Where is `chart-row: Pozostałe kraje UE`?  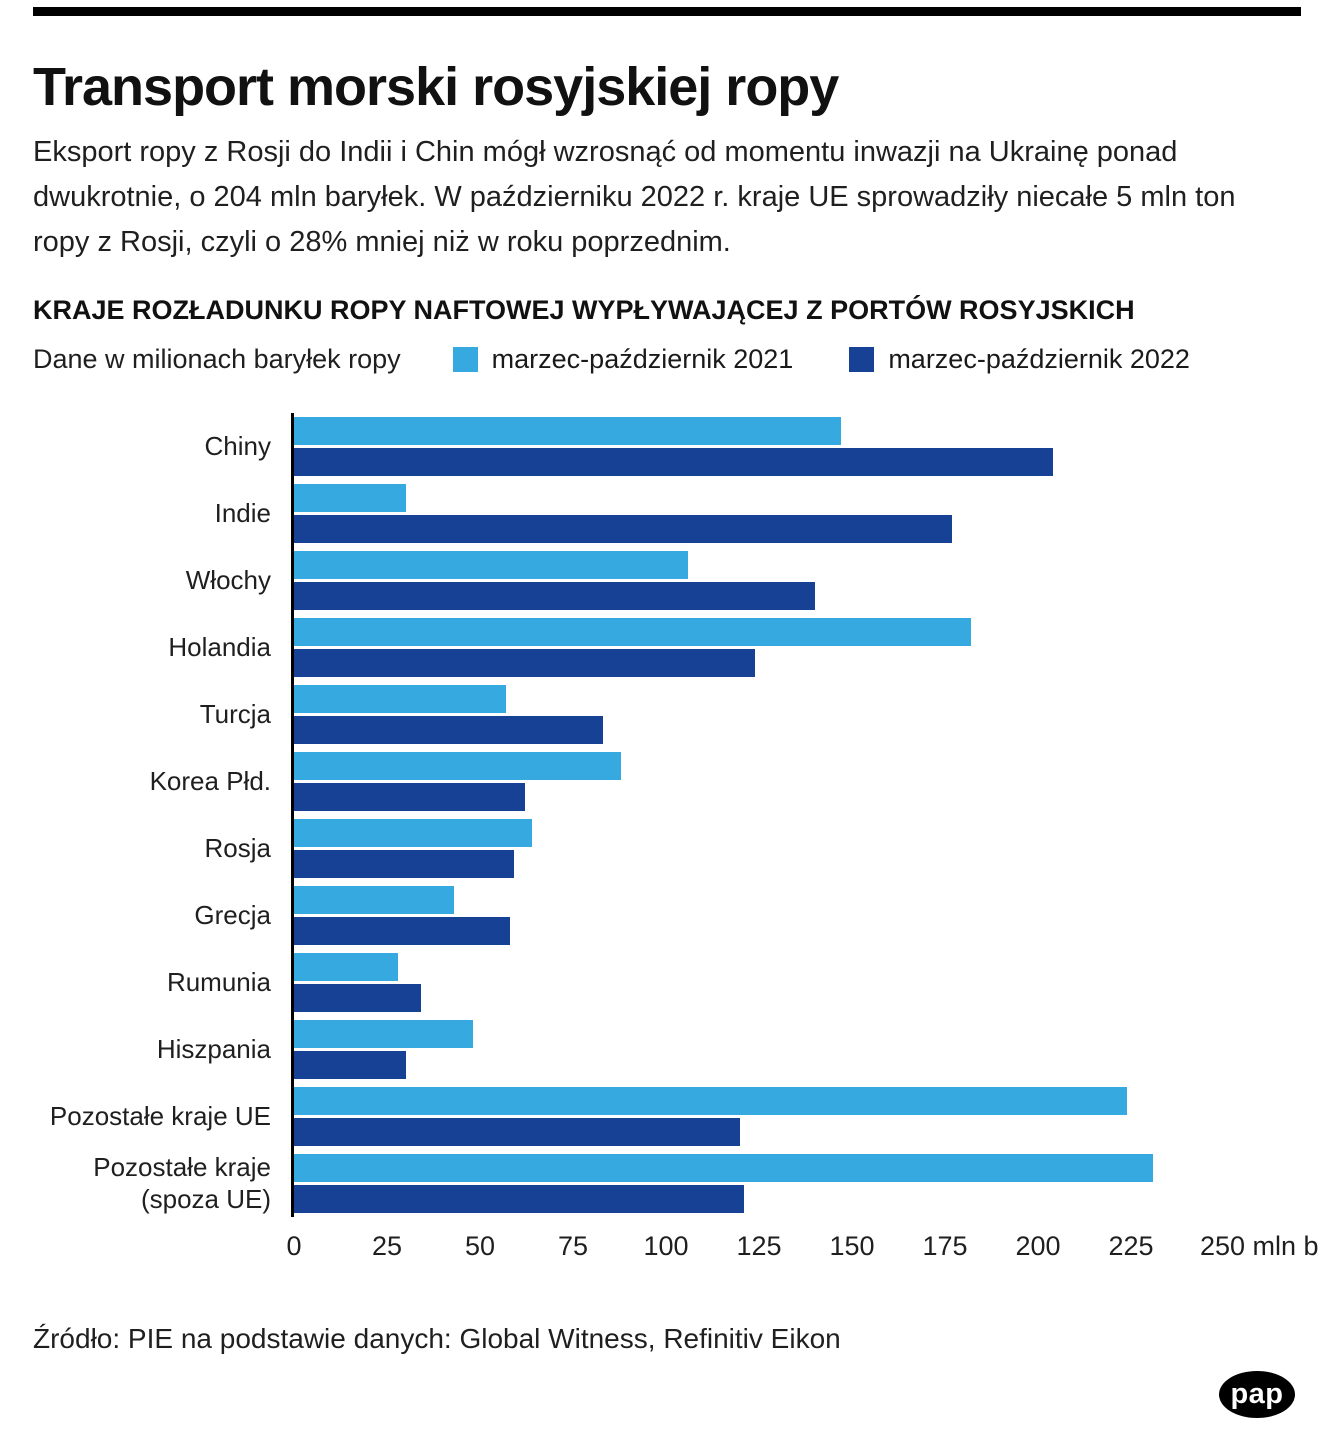 chart-row: Pozostałe kraje UE is located at coordinates (667, 1116).